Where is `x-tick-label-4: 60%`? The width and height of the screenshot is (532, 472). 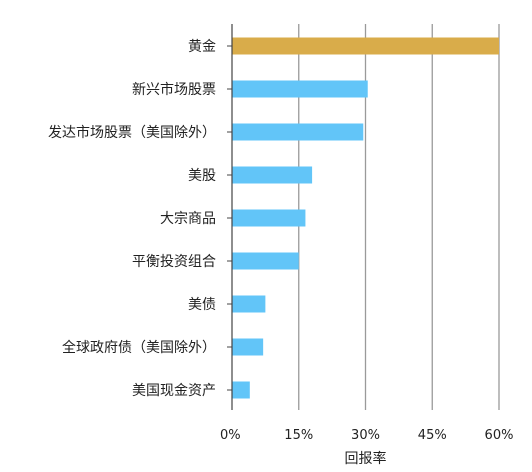
x-tick-label-4: 60% is located at coordinates (499, 435).